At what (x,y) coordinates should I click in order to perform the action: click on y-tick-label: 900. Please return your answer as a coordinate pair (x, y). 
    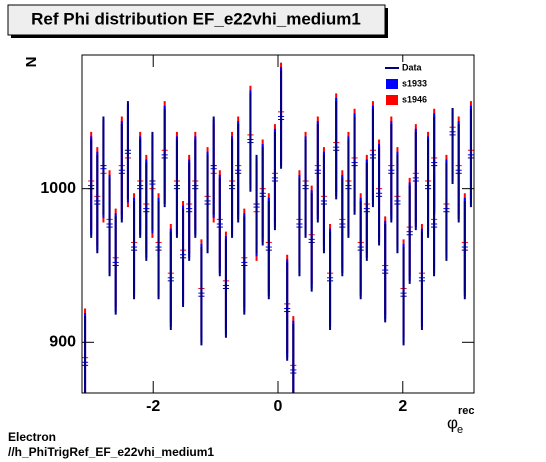
    Looking at the image, I should click on (62, 342).